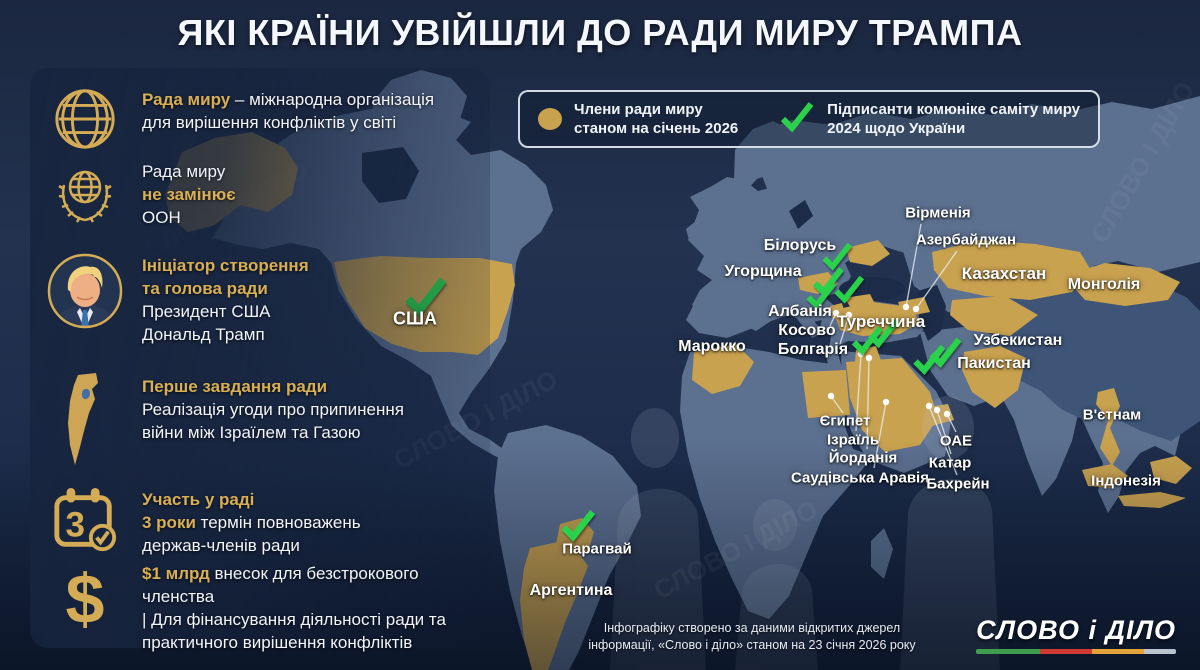 The width and height of the screenshot is (1200, 670). I want to click on map-country-label: Саудівська Аравія, so click(860, 478).